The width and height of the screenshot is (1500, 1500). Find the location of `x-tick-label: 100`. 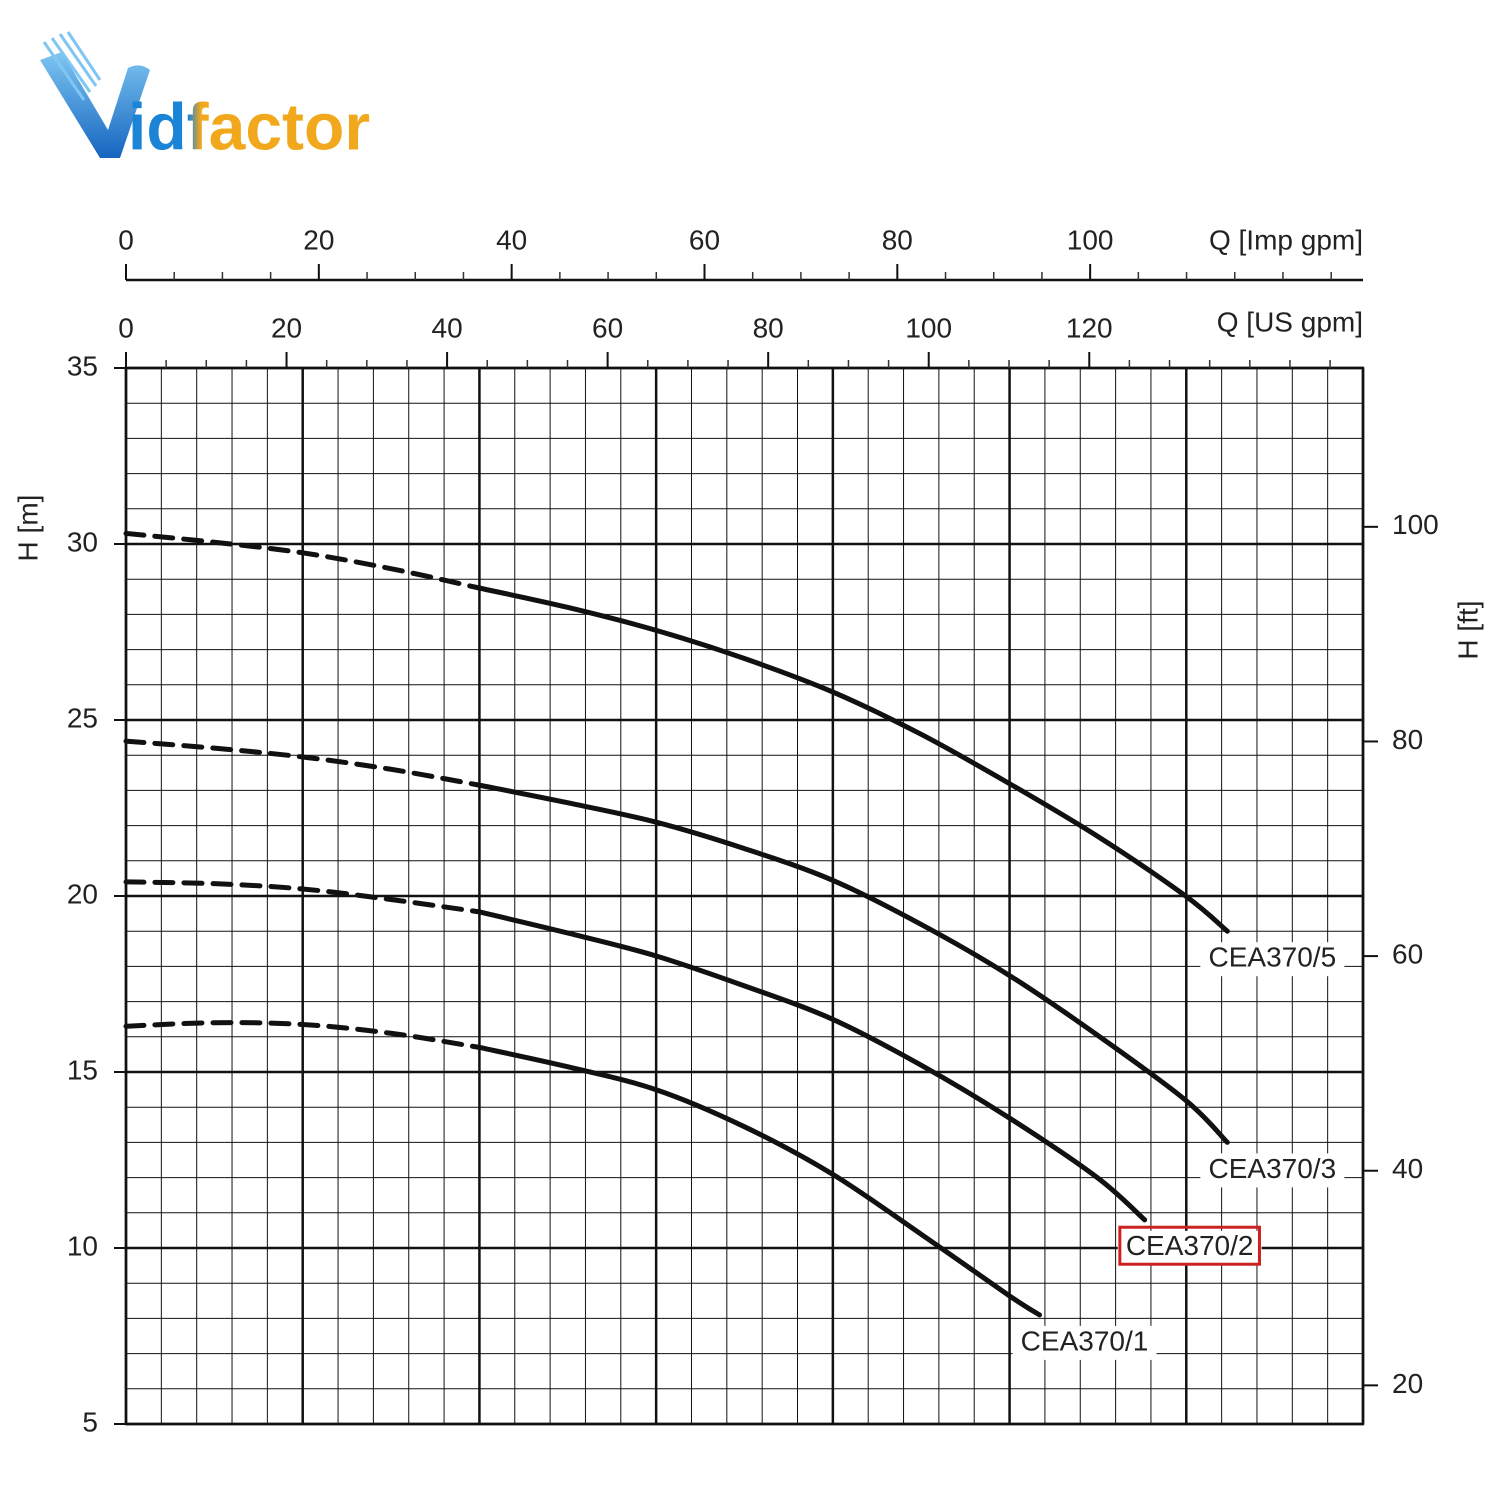

x-tick-label: 100 is located at coordinates (928, 327).